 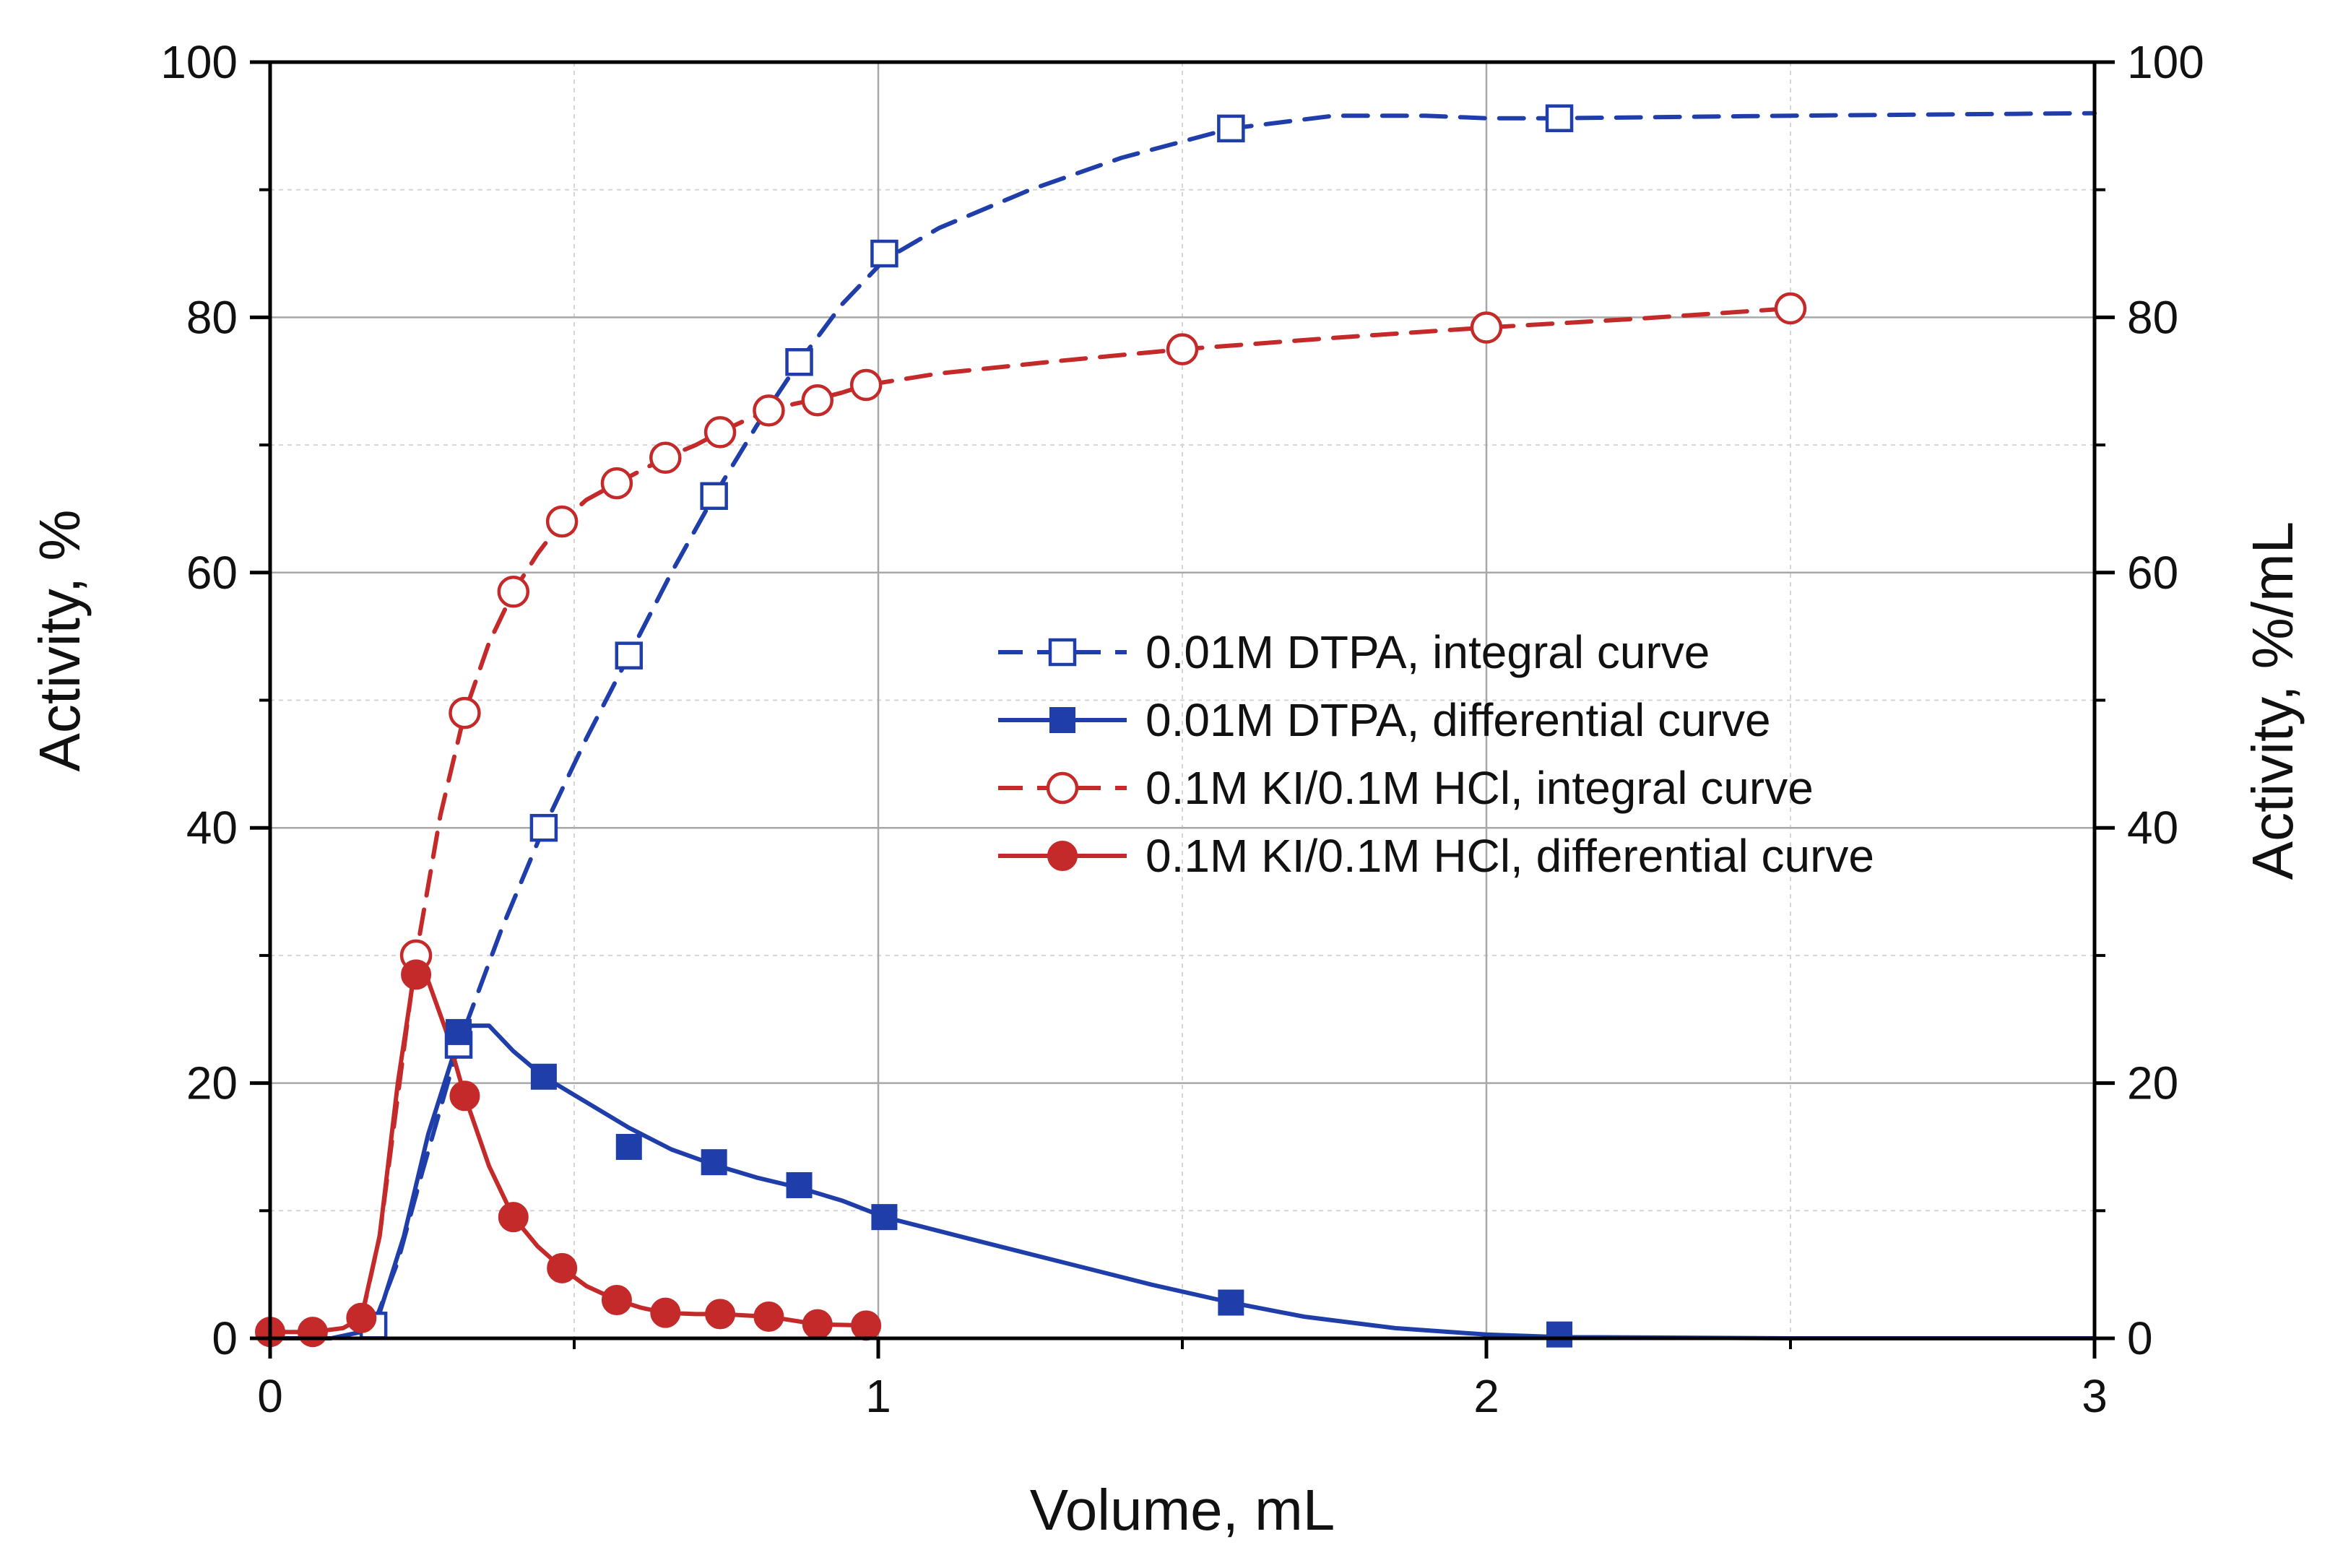 What do you see at coordinates (2165, 62) in the screenshot?
I see `y-tick-label-right: 100` at bounding box center [2165, 62].